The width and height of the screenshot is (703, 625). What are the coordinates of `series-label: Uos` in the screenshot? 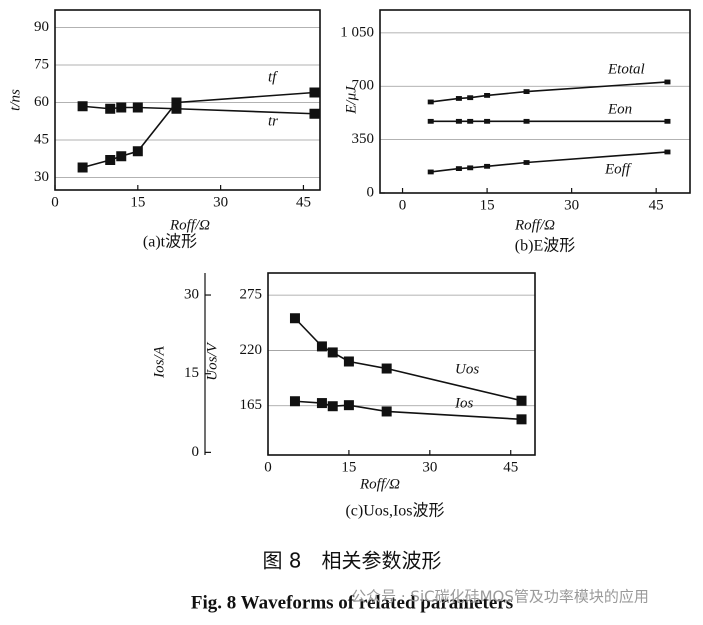 It's located at (467, 369).